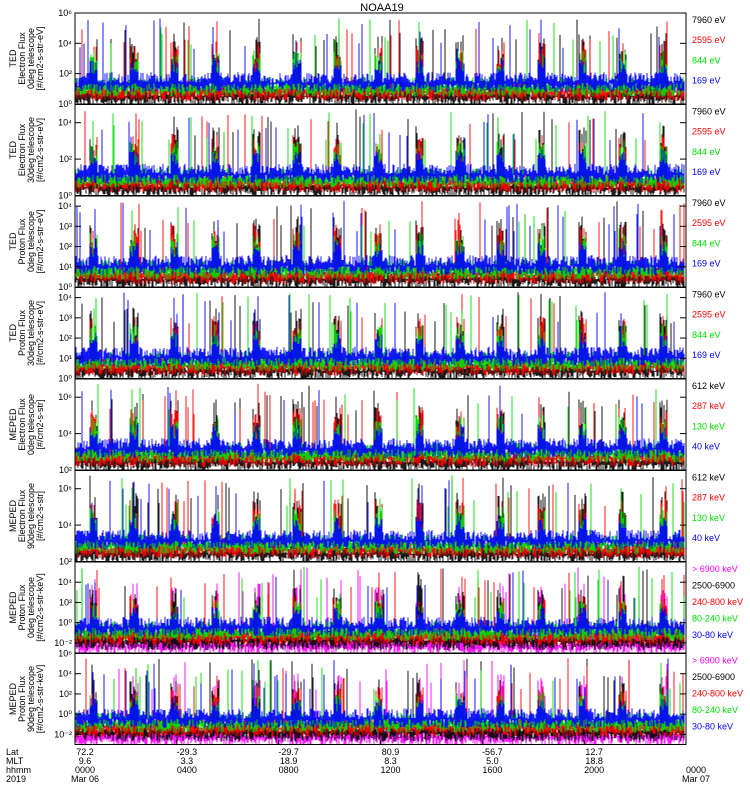 This screenshot has height=800, width=750. I want to click on legend-entry: 30-80 keV, so click(712, 727).